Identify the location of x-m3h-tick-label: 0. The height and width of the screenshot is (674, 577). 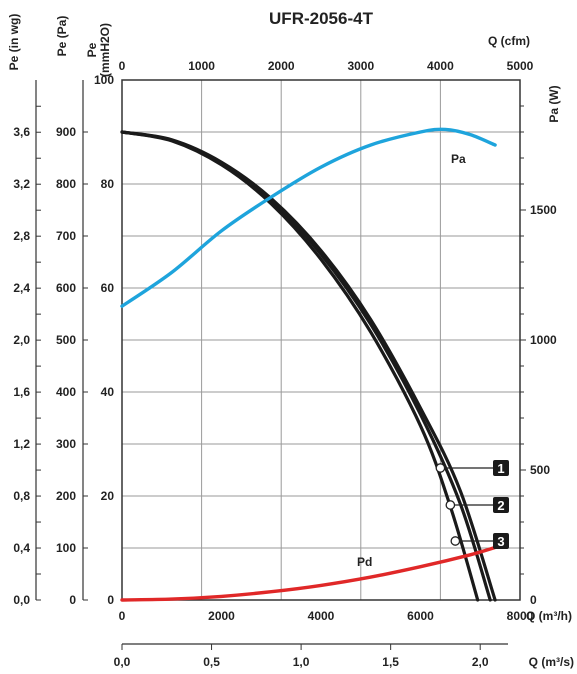
(122, 616).